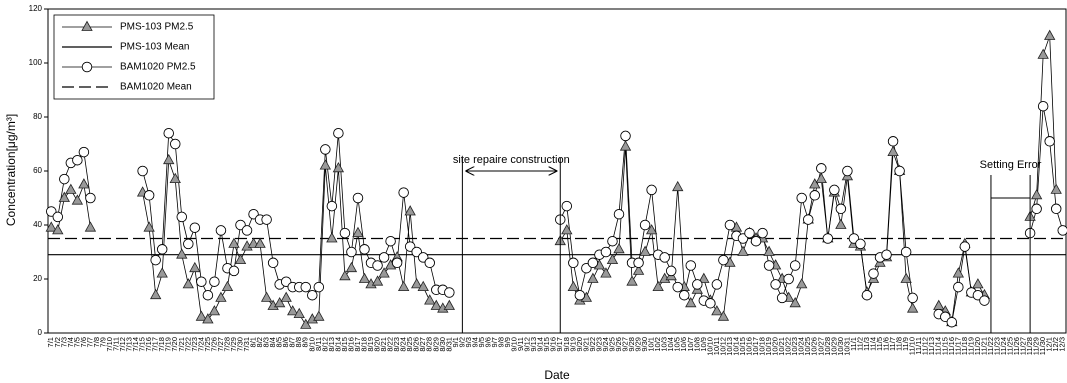  I want to click on x-tick-label: 10/4, so click(670, 344).